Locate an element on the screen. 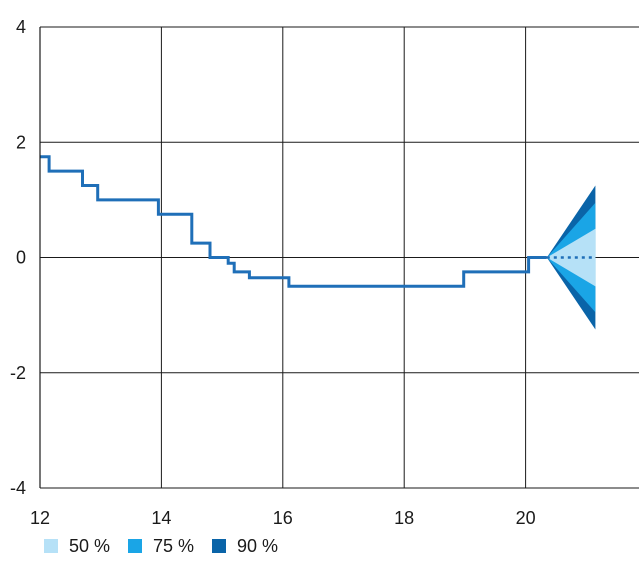 The width and height of the screenshot is (639, 566). y-tick-label: 2 is located at coordinates (21, 142).